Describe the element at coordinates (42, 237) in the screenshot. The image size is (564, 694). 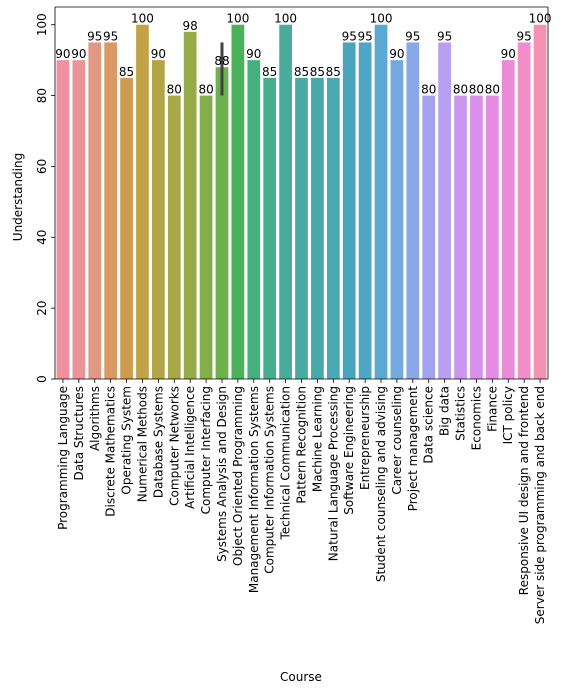
I see `y-tick-label: 40` at that location.